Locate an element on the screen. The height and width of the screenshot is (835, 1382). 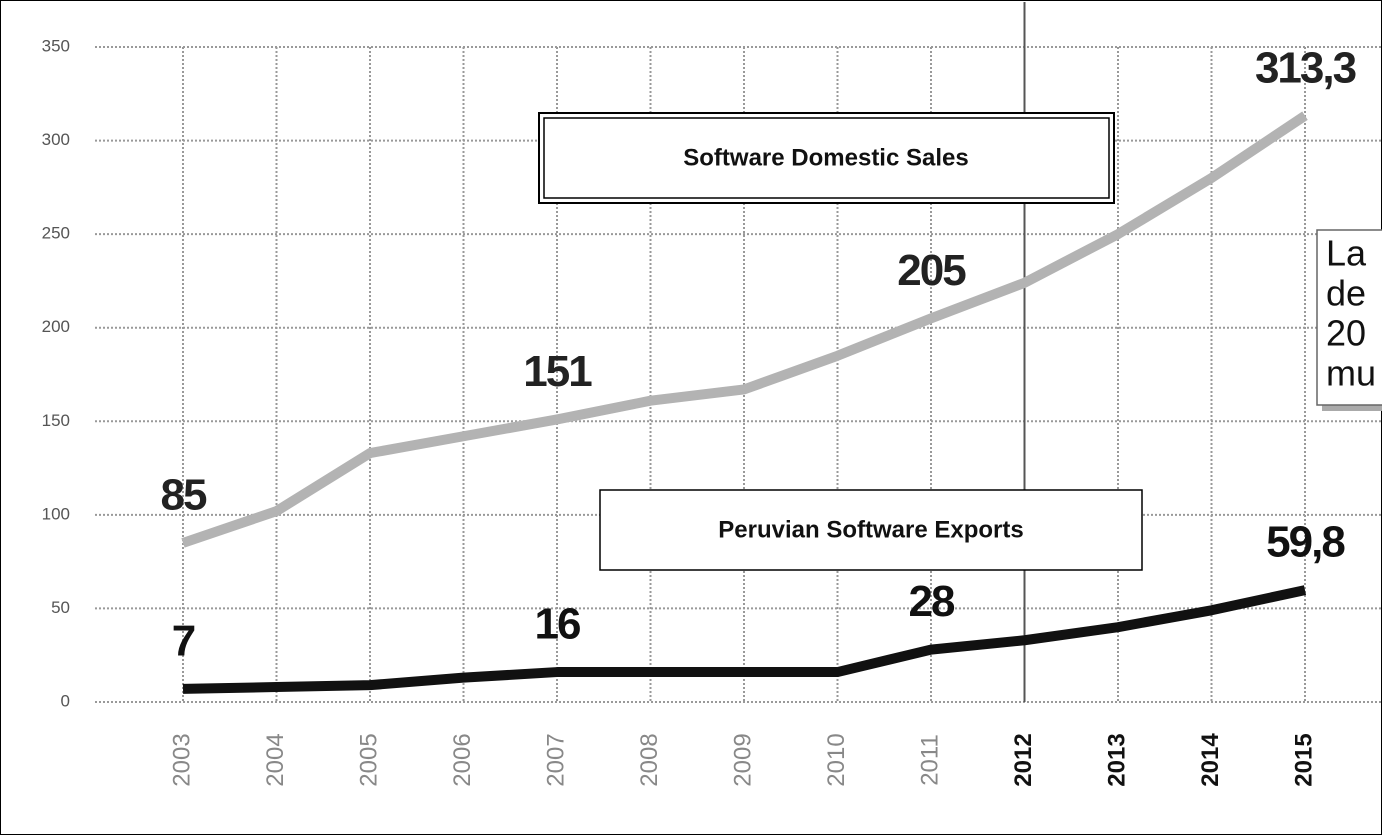
y-tick-label: 350 is located at coordinates (56, 45).